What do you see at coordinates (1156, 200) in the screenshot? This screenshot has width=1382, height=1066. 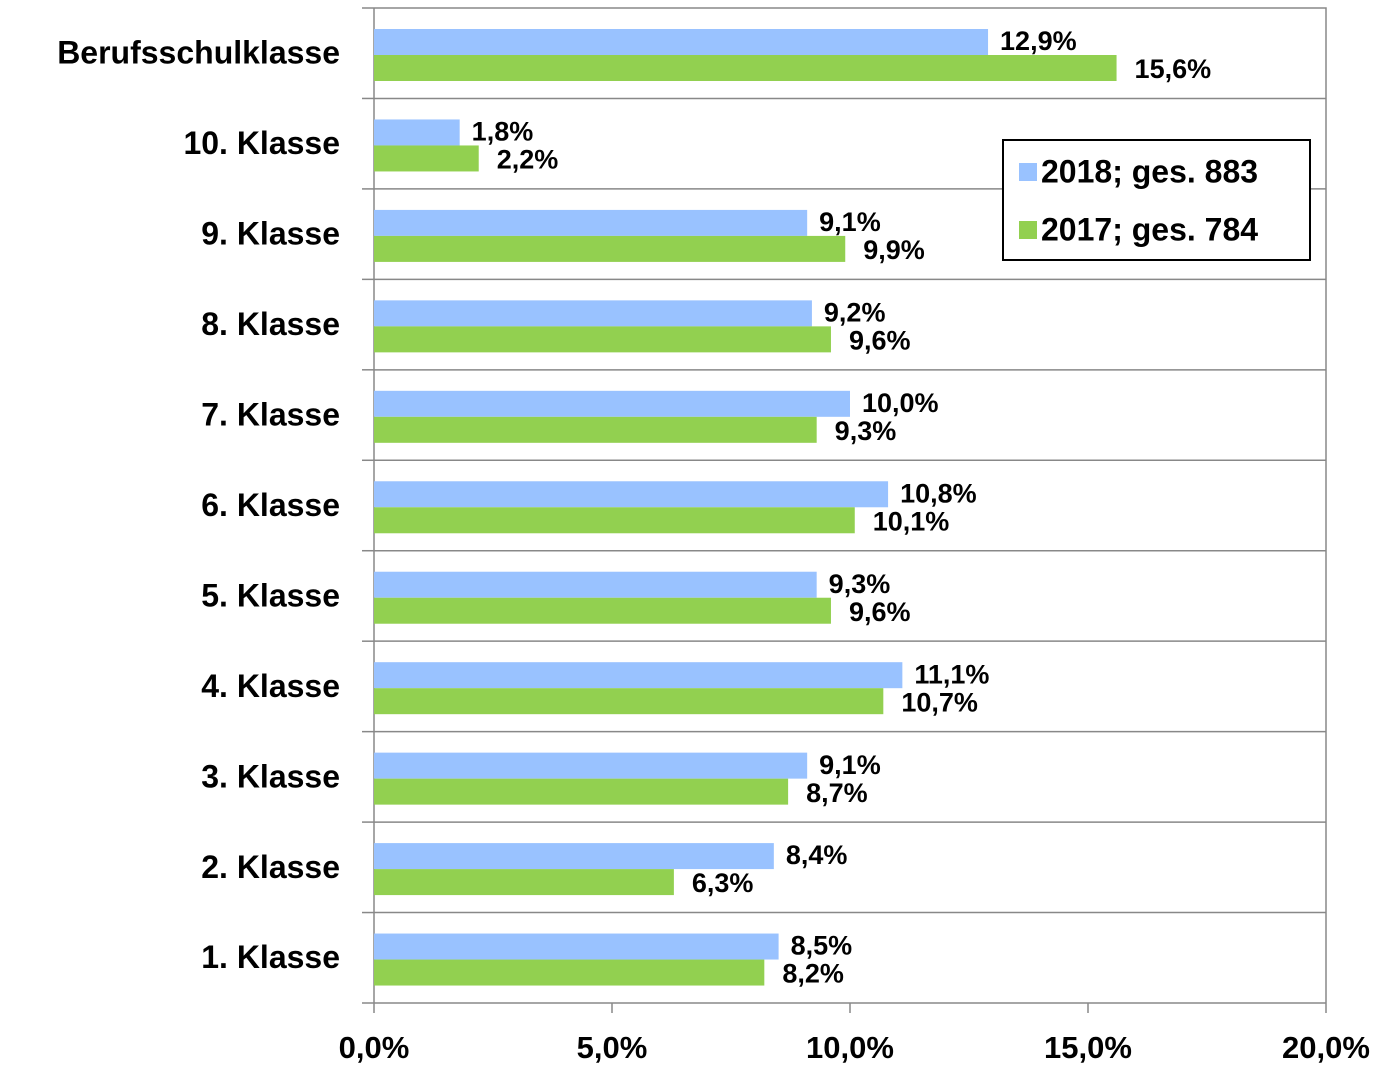 I see `legend-box` at bounding box center [1156, 200].